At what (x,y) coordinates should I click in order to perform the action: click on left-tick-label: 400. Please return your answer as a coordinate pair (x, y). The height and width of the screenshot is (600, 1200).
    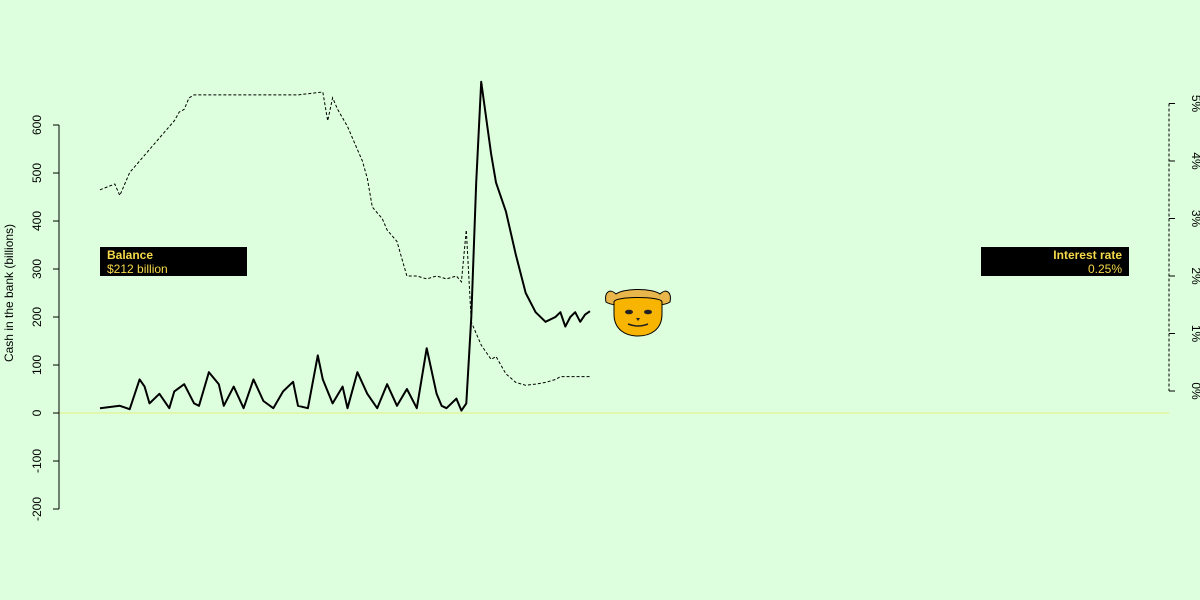
    Looking at the image, I should click on (37, 221).